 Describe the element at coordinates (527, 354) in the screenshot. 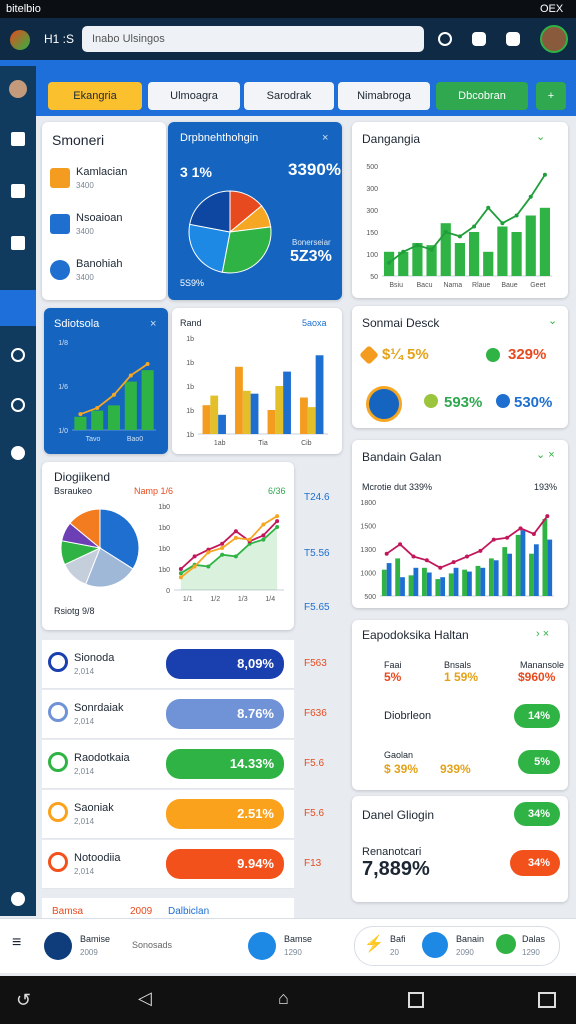

I see `status-value: 329%` at that location.